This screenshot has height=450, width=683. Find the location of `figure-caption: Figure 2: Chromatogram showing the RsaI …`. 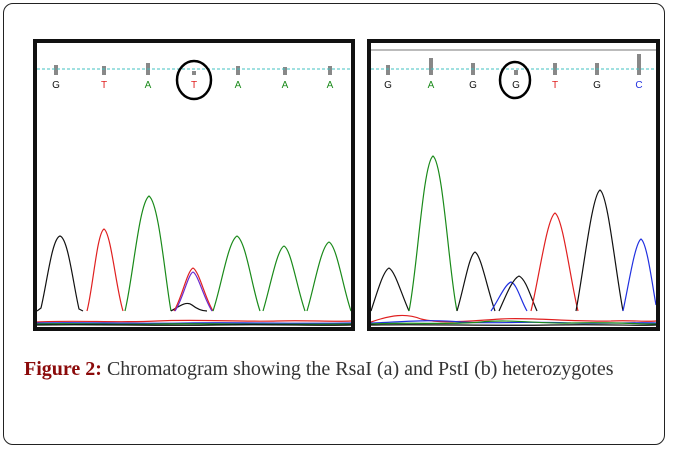

figure-caption: Figure 2: Chromatogram showing the RsaI … is located at coordinates (340, 369).